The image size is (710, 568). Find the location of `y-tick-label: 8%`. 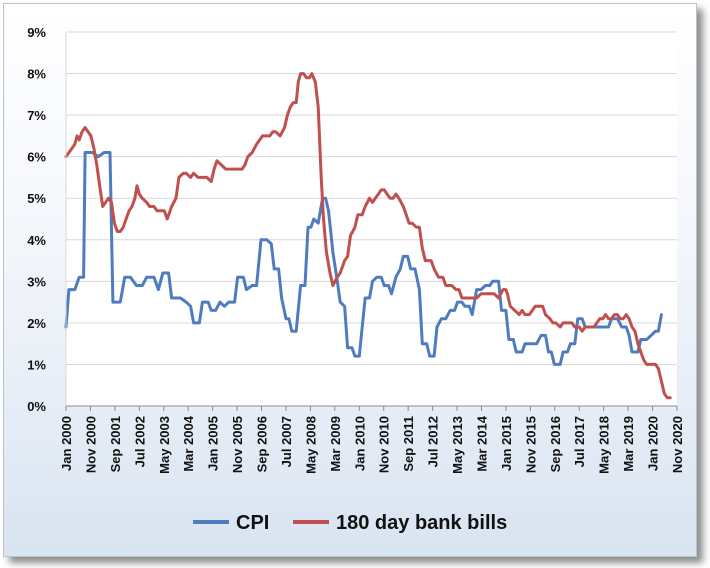

y-tick-label: 8% is located at coordinates (36, 74).